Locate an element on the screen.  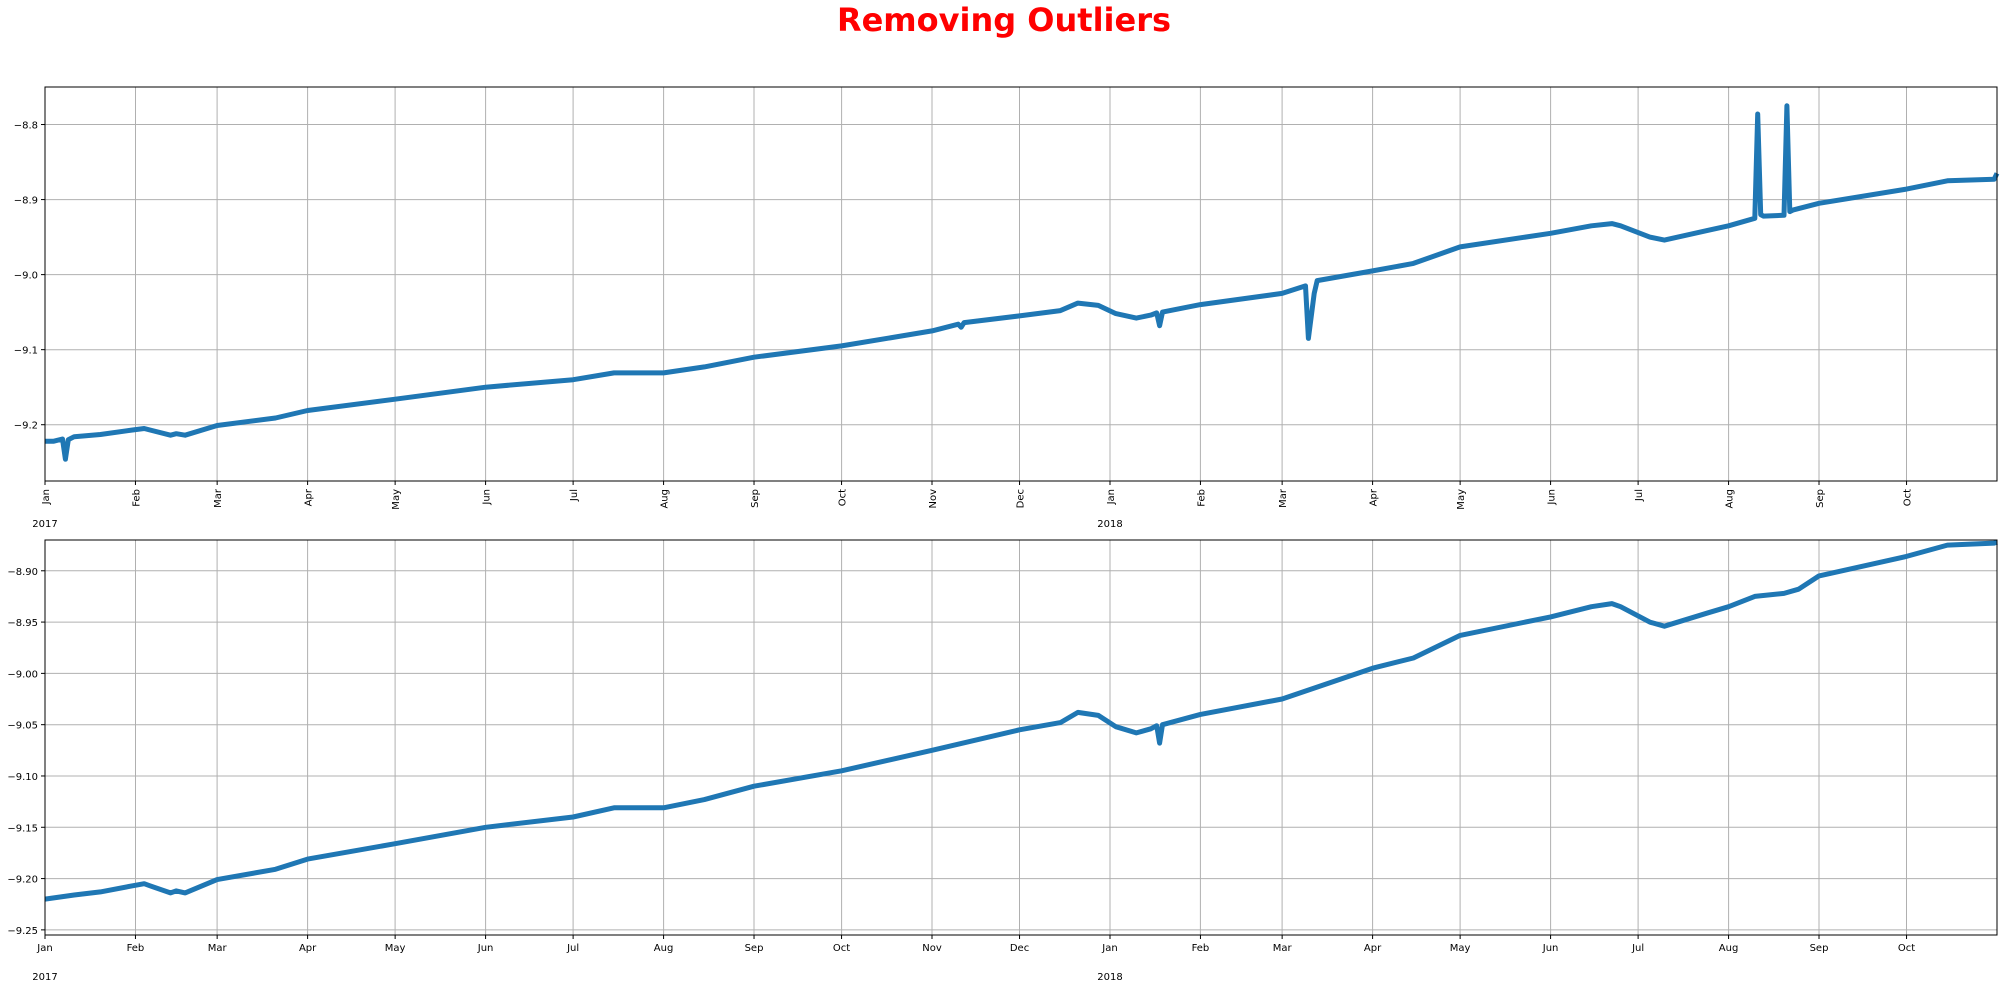
y-tick-label: −9.1 is located at coordinates (26, 351).